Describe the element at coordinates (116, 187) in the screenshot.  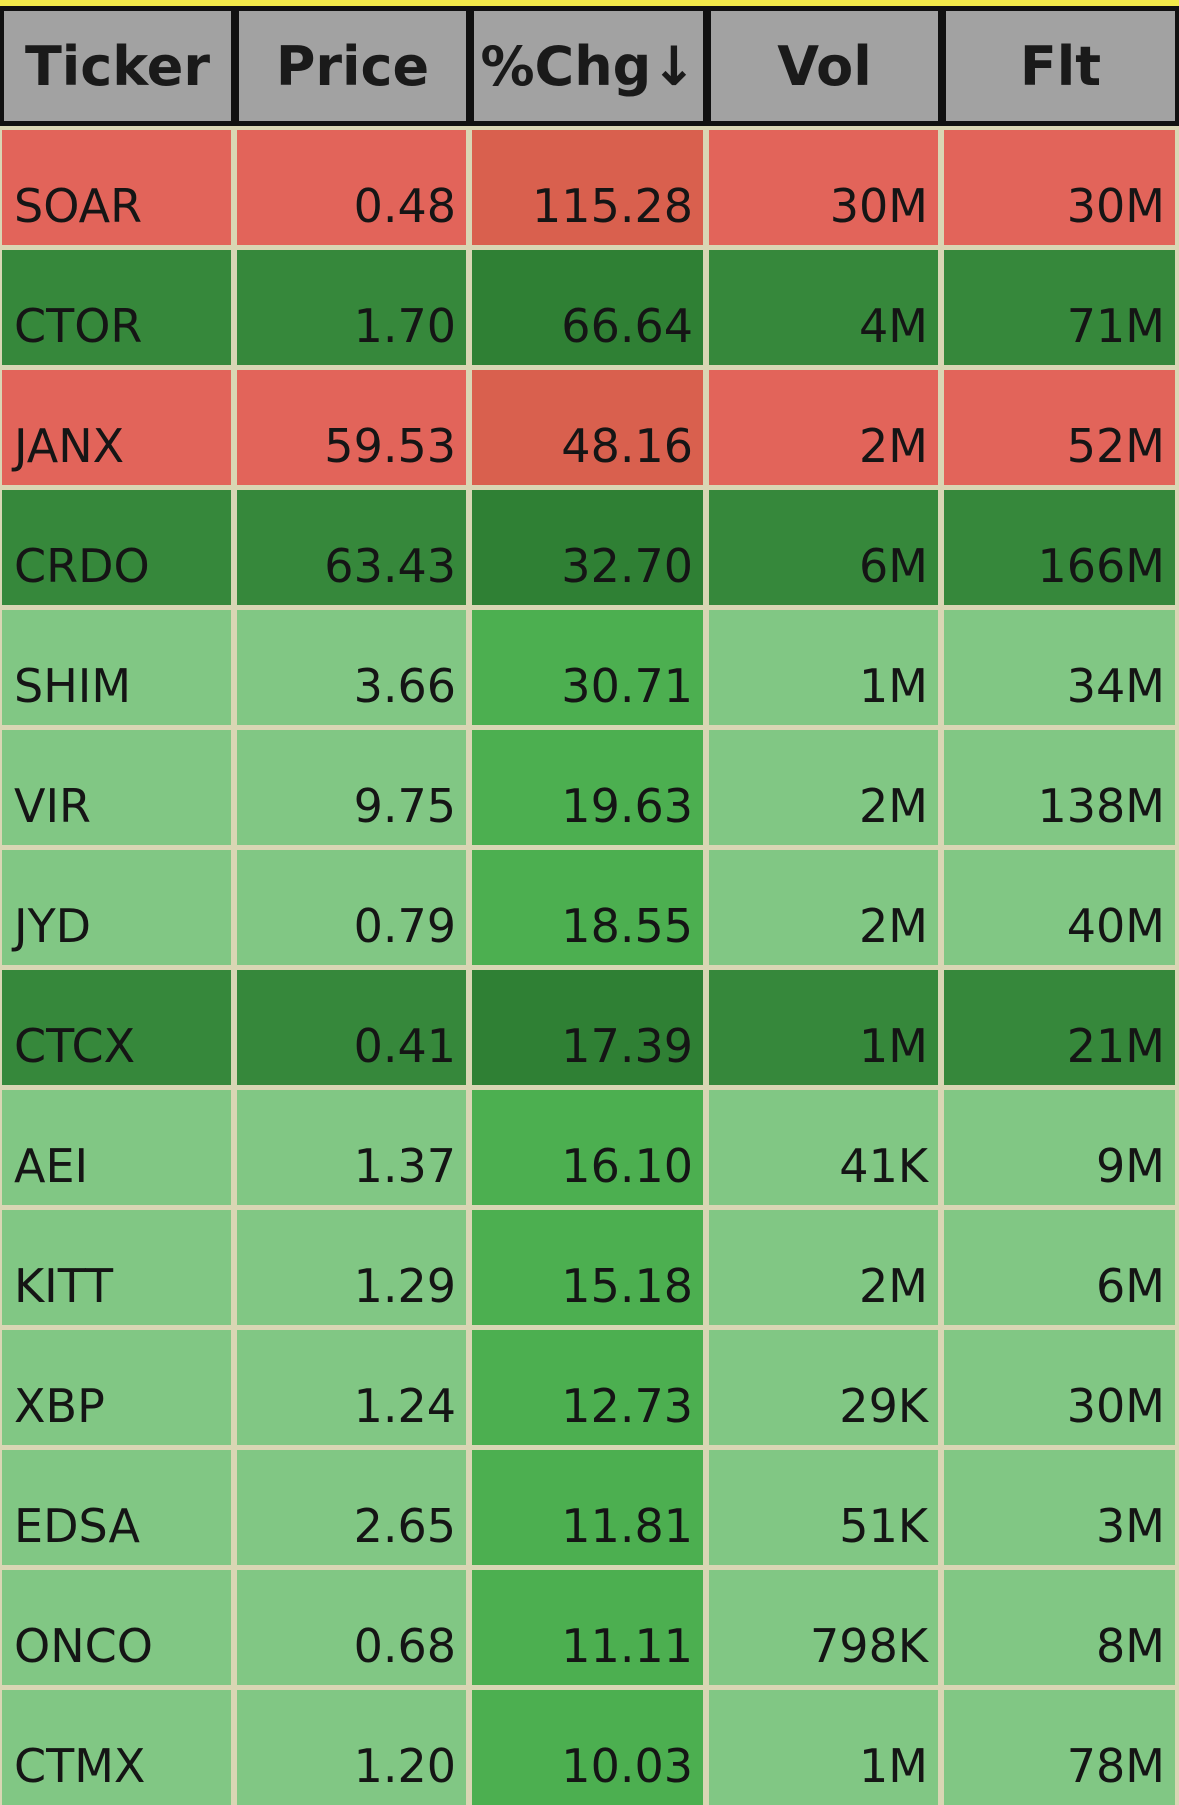
I see `table-cell: SOAR` at that location.